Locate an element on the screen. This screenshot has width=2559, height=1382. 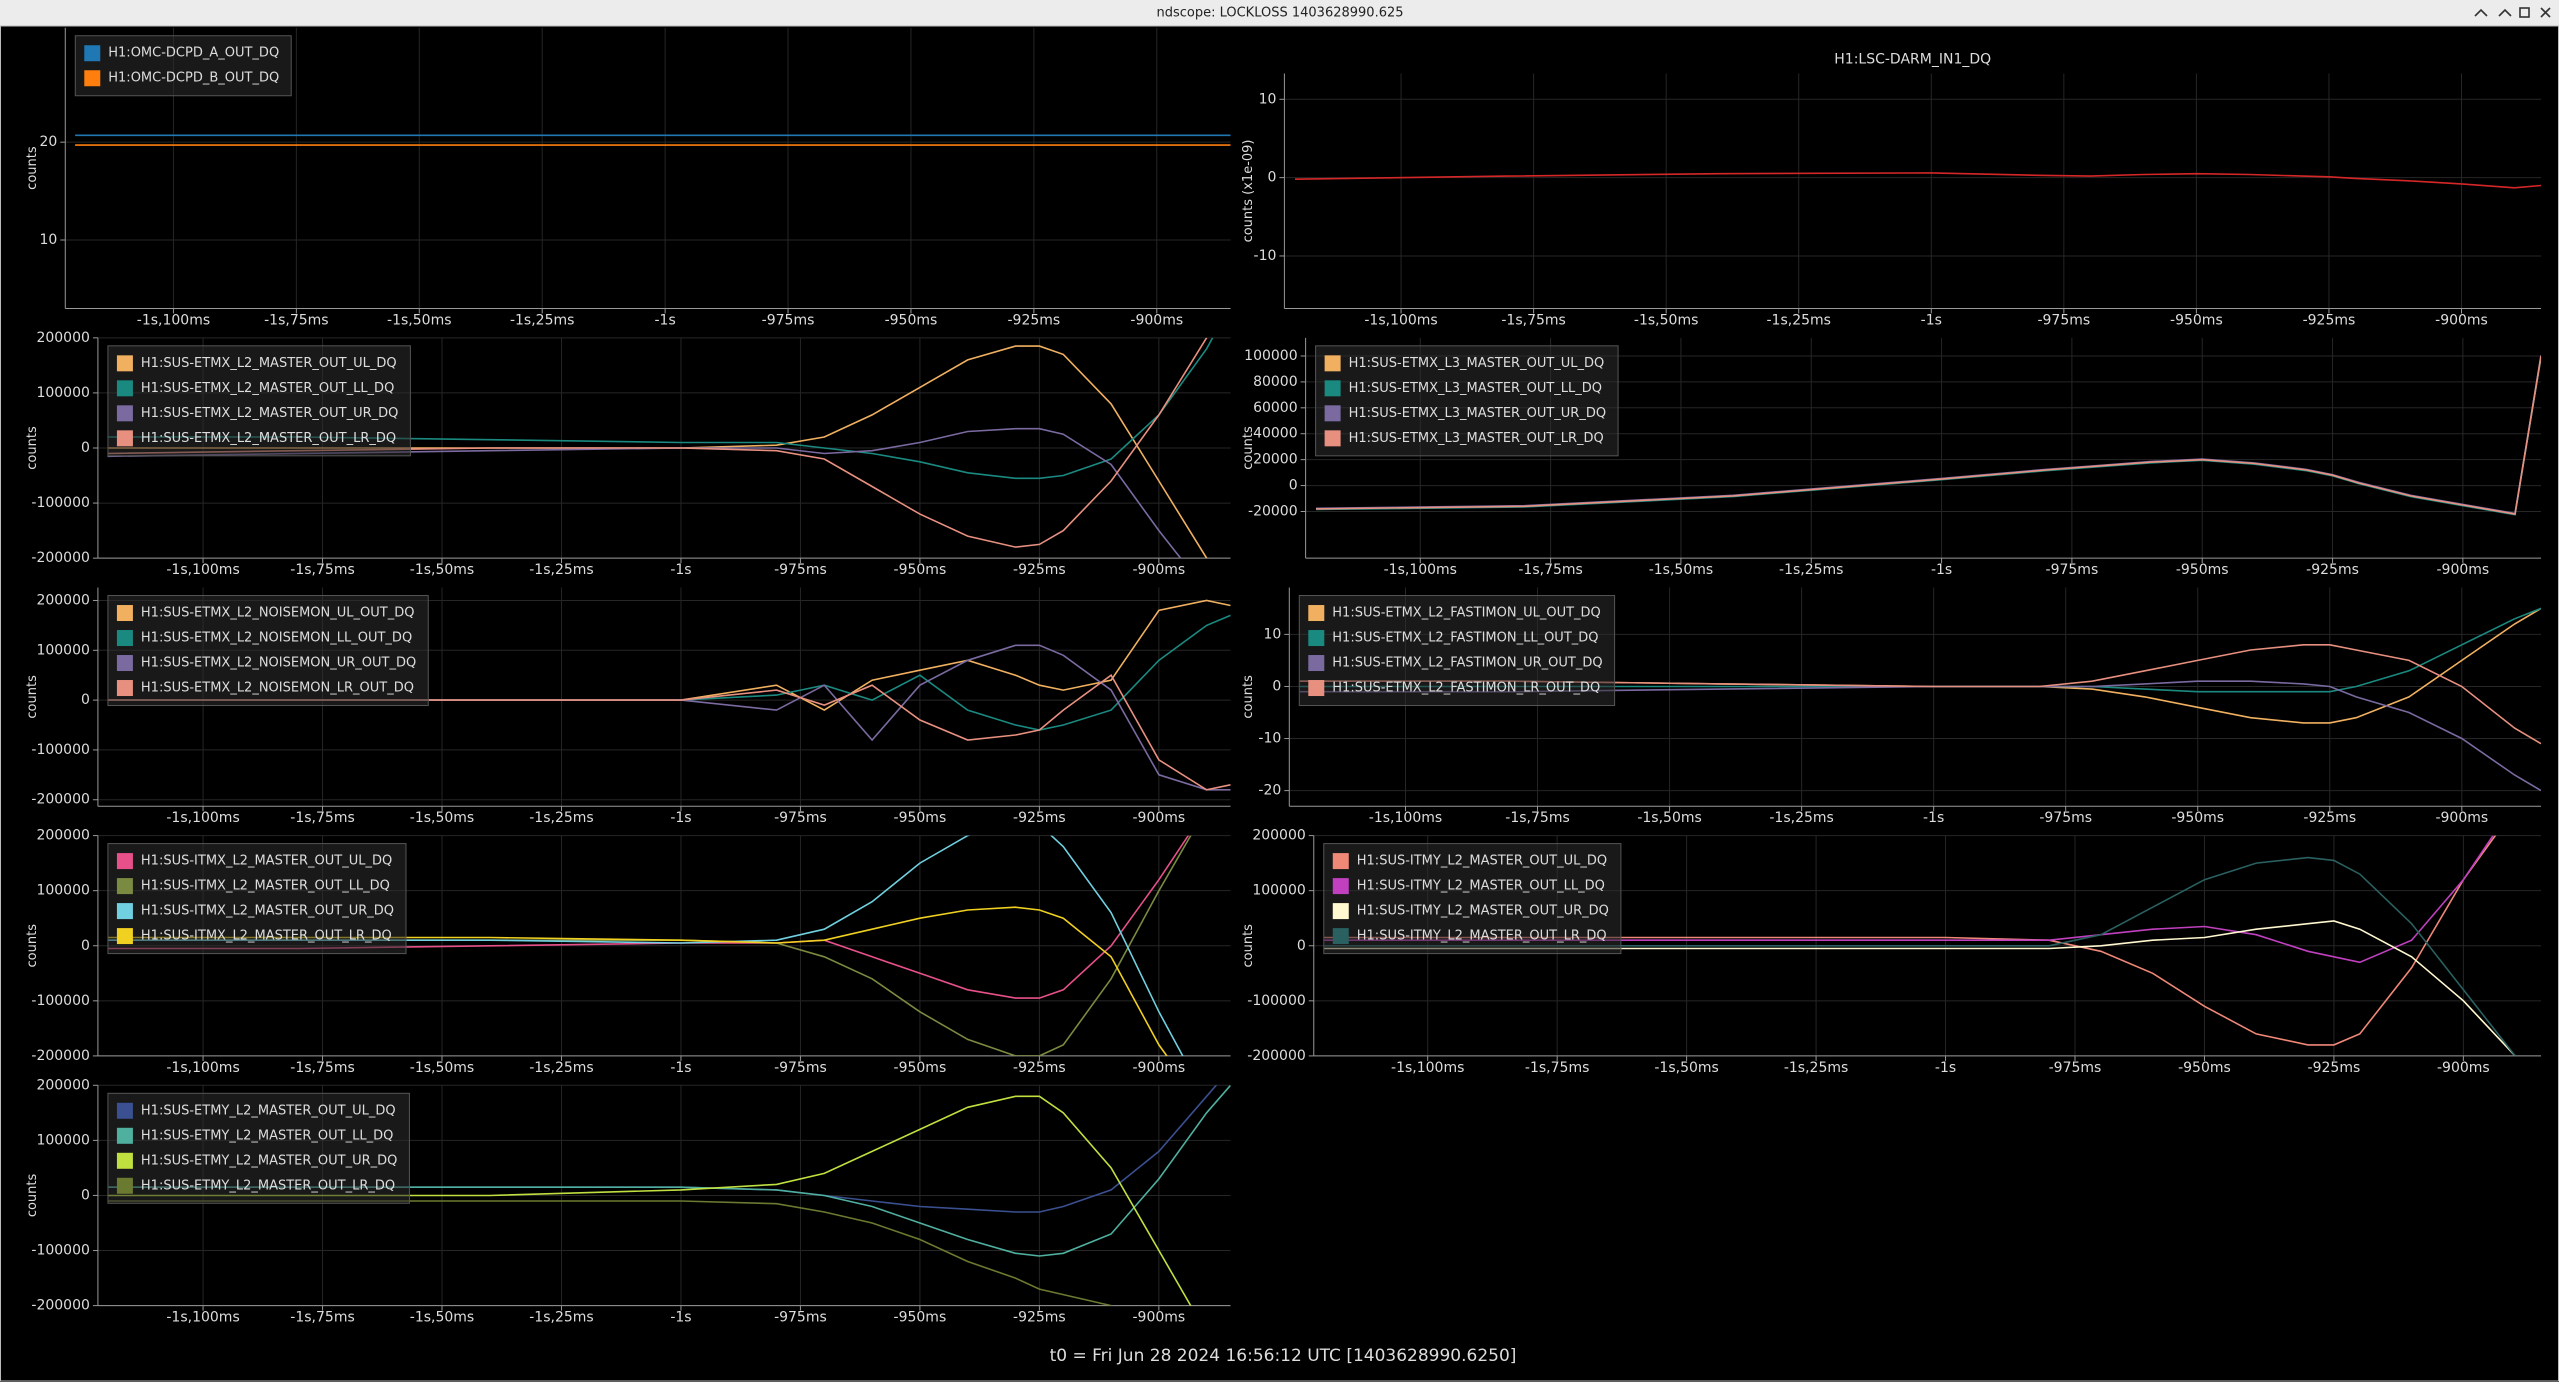
legend-label: H1:SUS-ETMX_L3_MASTER_OUT_UL_DQ is located at coordinates (1477, 363).